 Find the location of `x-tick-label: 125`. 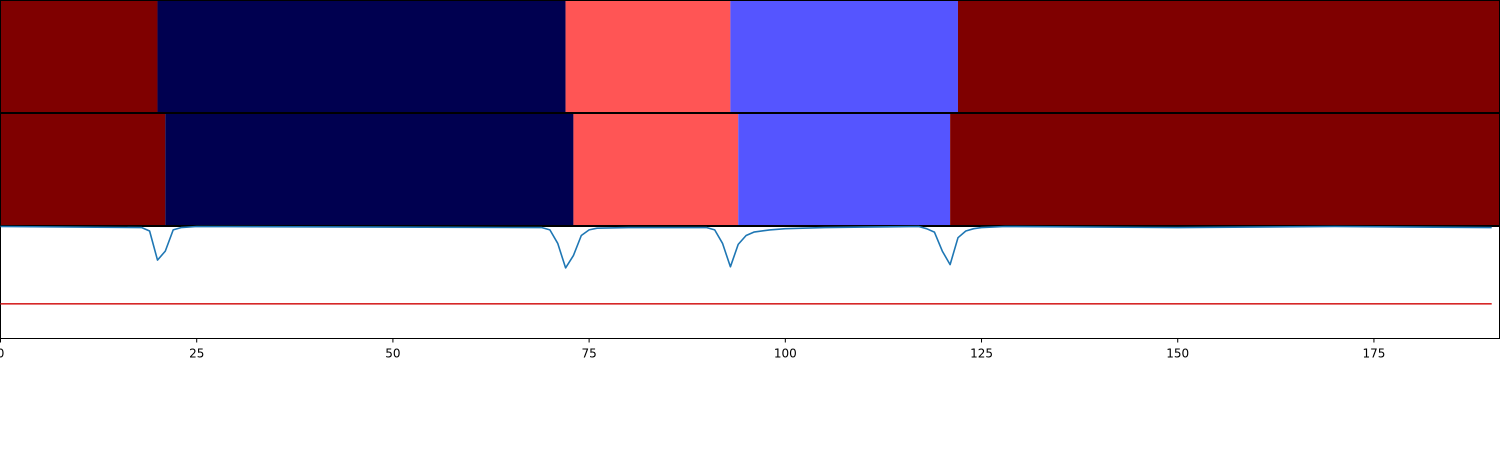

x-tick-label: 125 is located at coordinates (981, 354).